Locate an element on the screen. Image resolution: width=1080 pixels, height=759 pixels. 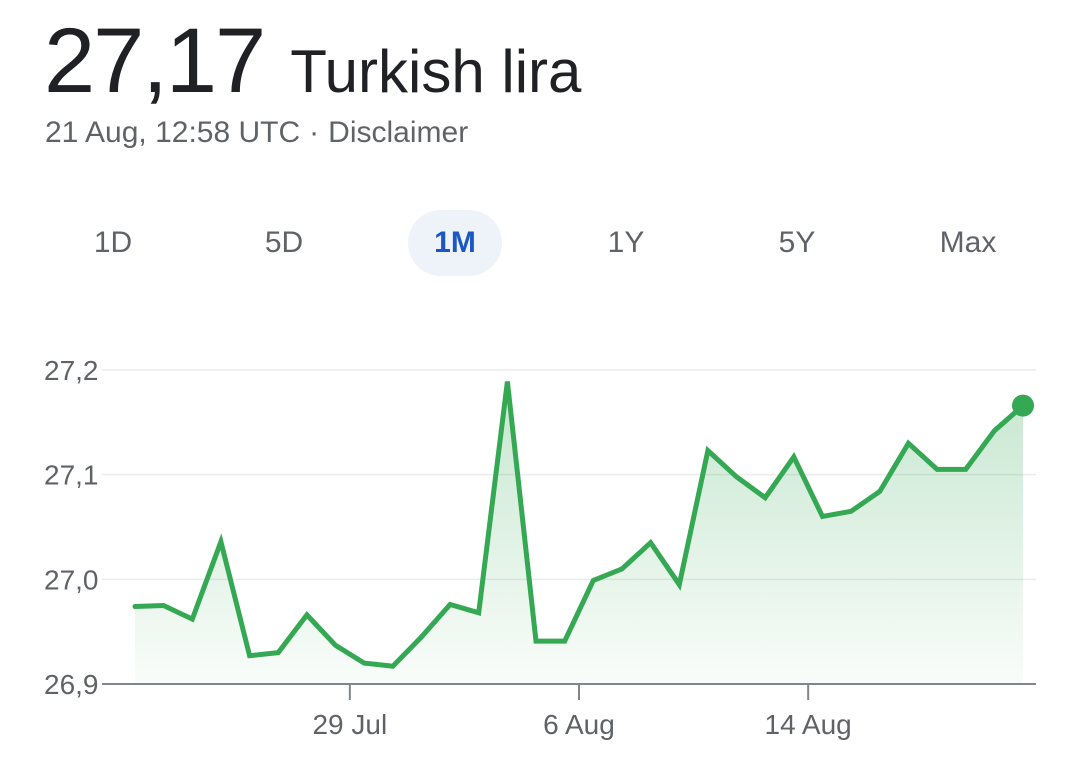
current-value-marker is located at coordinates (1023, 405).